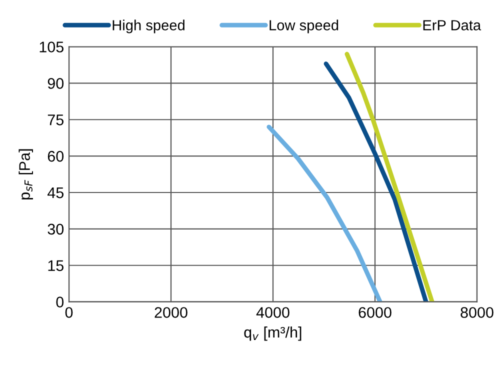 The width and height of the screenshot is (500, 374). What do you see at coordinates (56, 193) in the screenshot?
I see `y-tick-label: 45` at bounding box center [56, 193].